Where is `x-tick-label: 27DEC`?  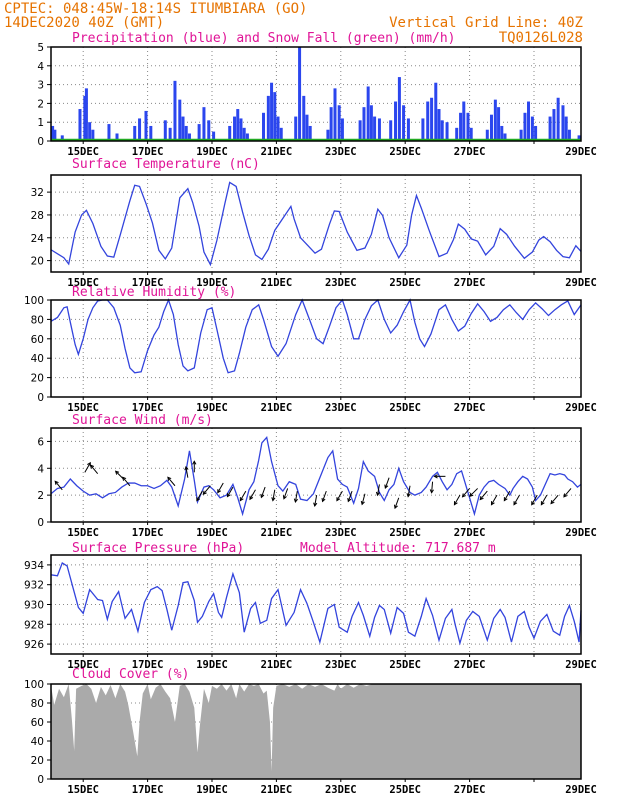 x-tick-label: 27DEC is located at coordinates (470, 152).